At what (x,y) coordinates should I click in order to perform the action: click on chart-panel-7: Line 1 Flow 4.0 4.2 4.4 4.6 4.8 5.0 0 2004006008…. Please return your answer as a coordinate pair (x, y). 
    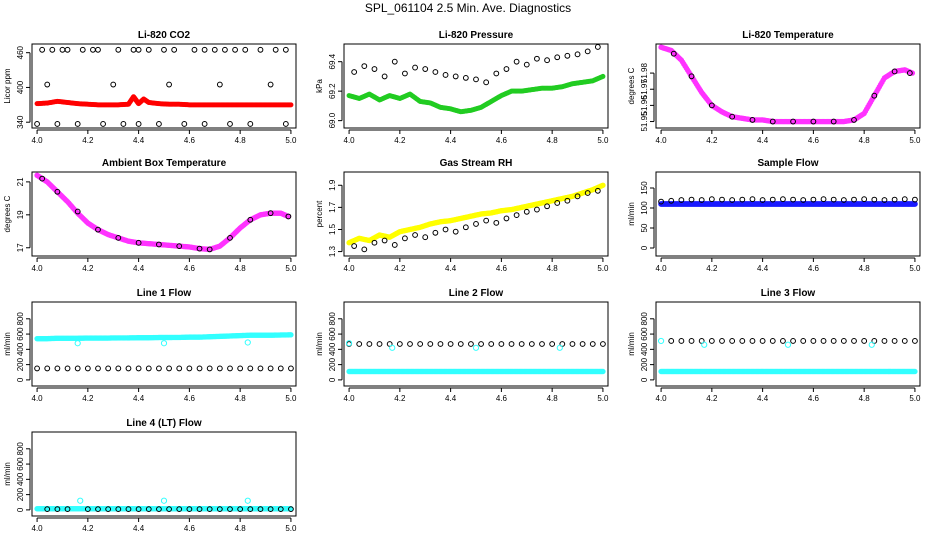
    Looking at the image, I should click on (150, 345).